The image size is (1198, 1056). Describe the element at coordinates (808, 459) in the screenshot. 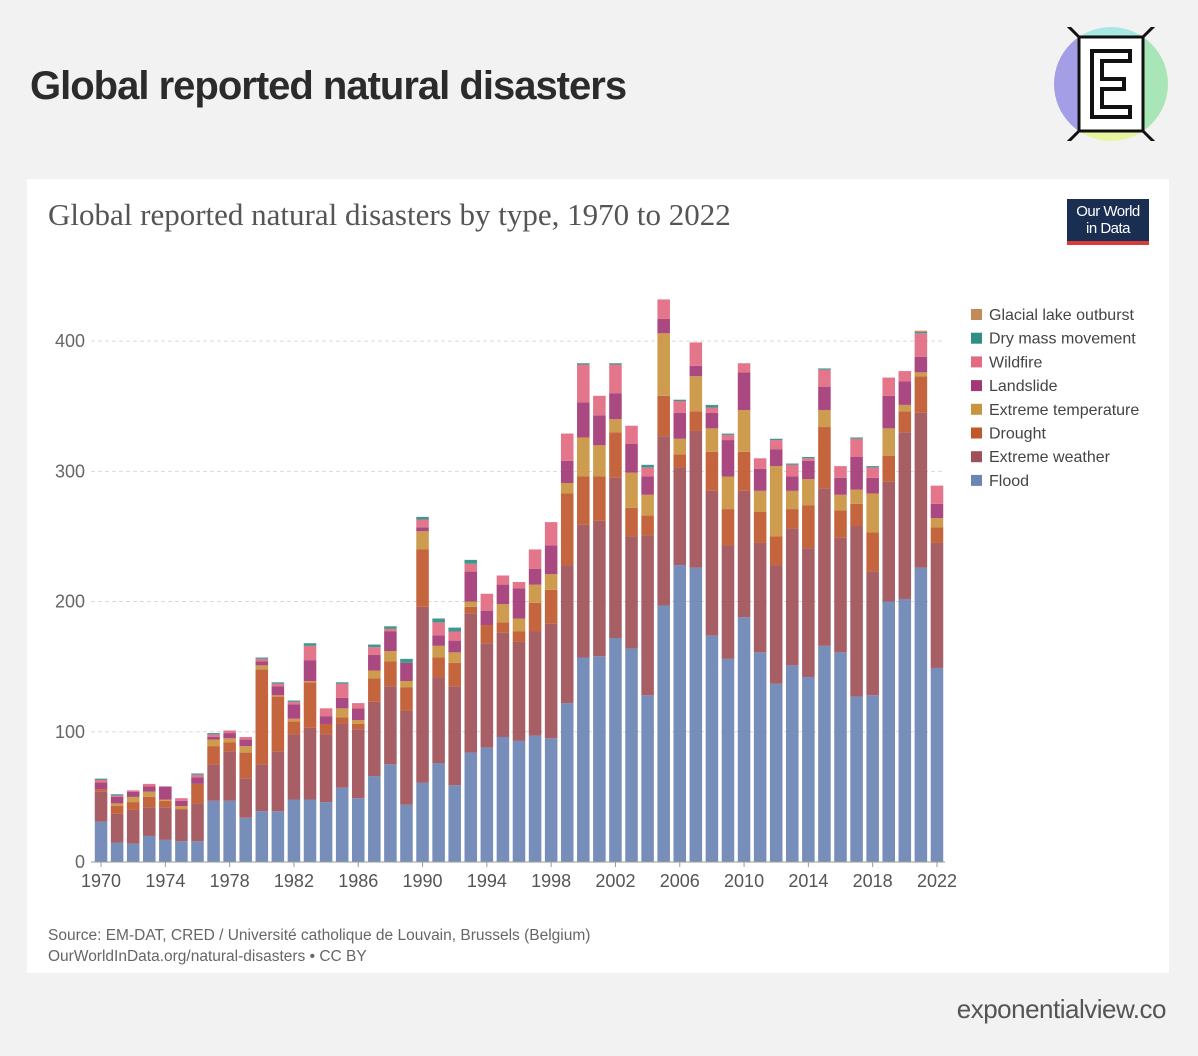

I see `bar-wildfire-2014` at that location.